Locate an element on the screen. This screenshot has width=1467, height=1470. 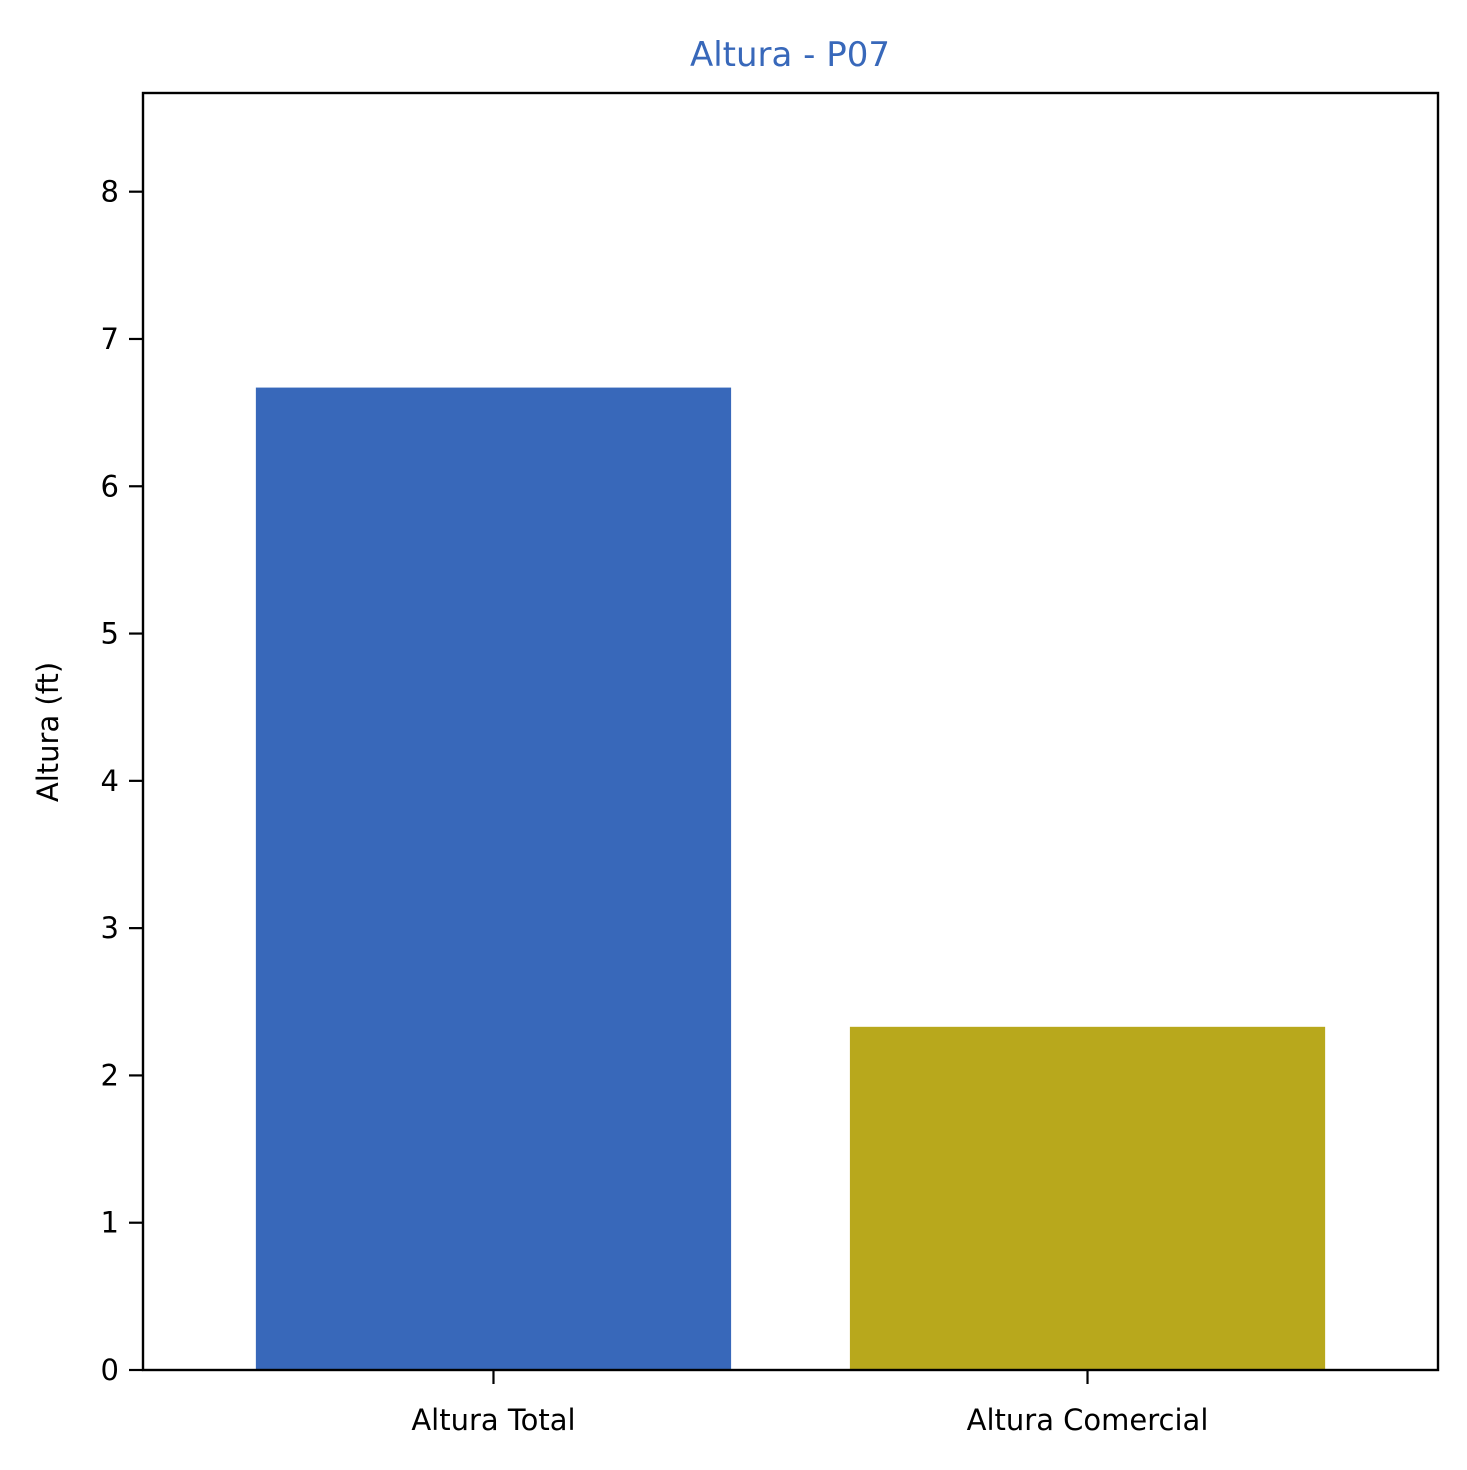
x-axis-ticks: Altura Total Altura Comercial is located at coordinates (809, 1403).